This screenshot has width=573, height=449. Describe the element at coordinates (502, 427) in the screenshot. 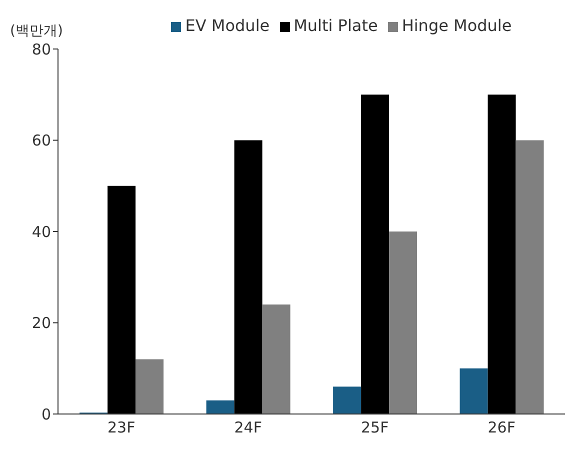

I see `x-tick-label: 26F` at that location.